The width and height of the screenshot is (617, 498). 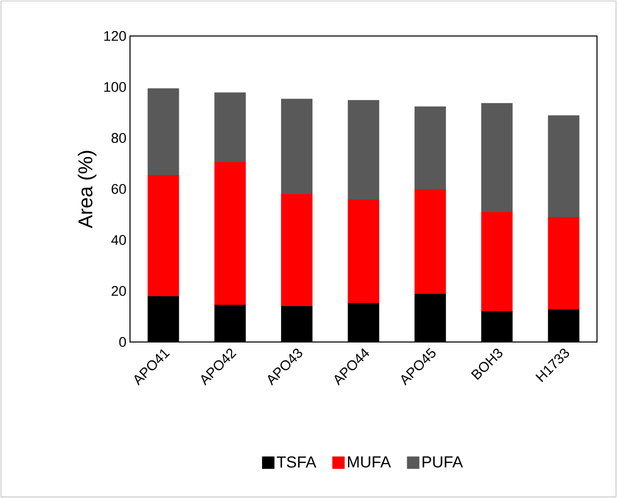 What do you see at coordinates (115, 87) in the screenshot?
I see `y-tick-label: 100` at bounding box center [115, 87].